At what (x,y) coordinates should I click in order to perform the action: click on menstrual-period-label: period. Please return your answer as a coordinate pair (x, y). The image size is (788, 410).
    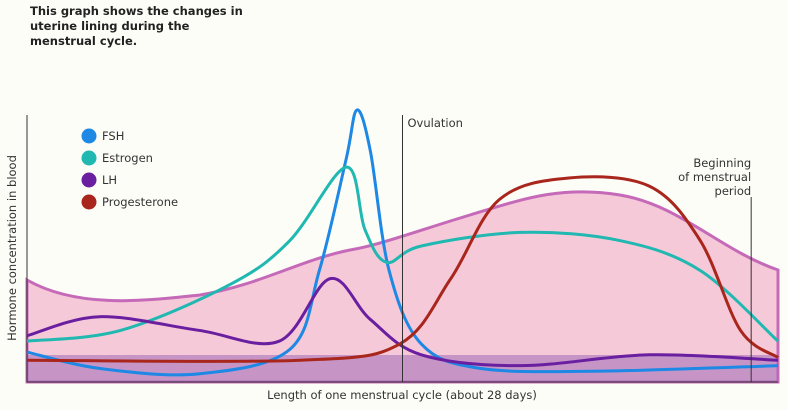
    Looking at the image, I should click on (733, 191).